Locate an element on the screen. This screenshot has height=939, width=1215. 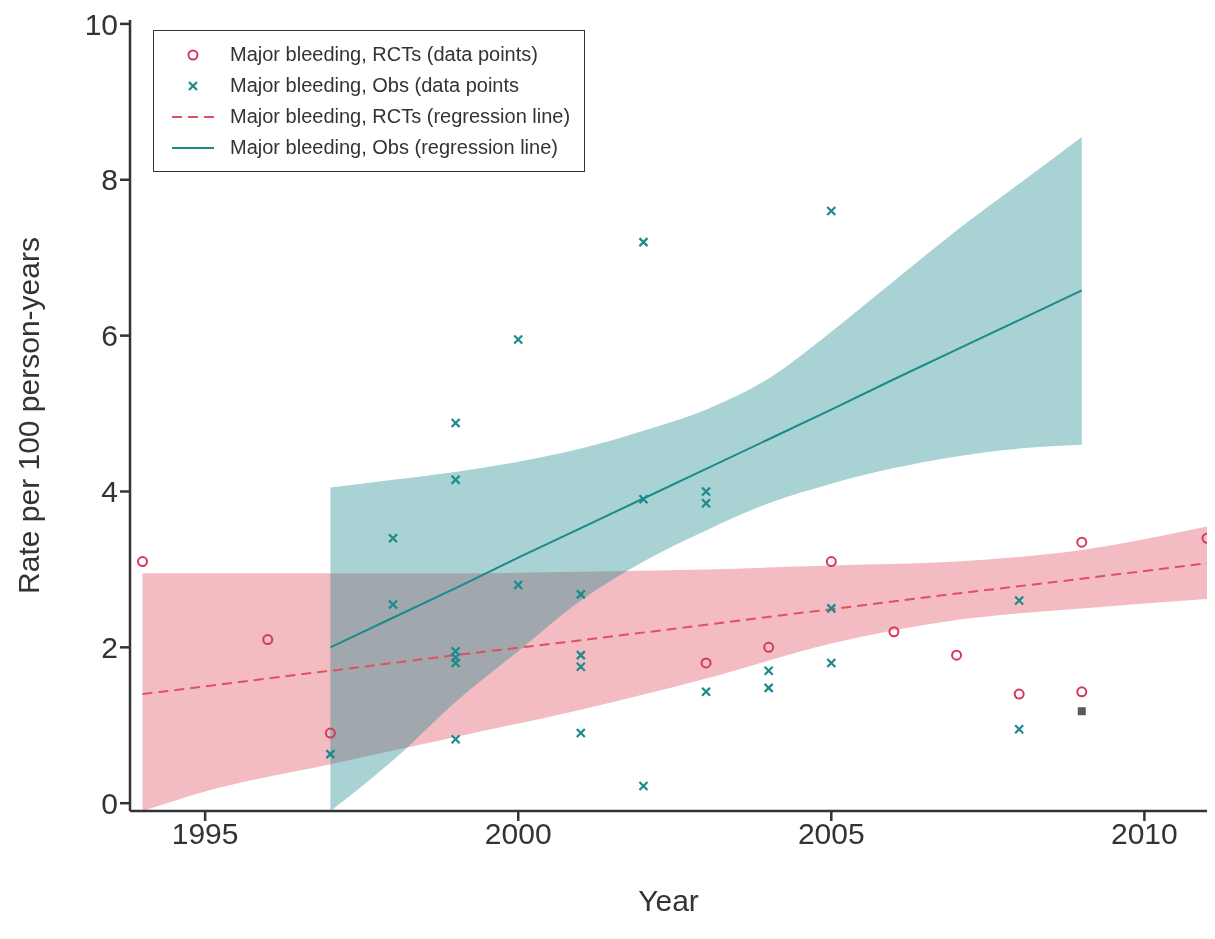
x-tick-label: 2000 is located at coordinates (518, 834).